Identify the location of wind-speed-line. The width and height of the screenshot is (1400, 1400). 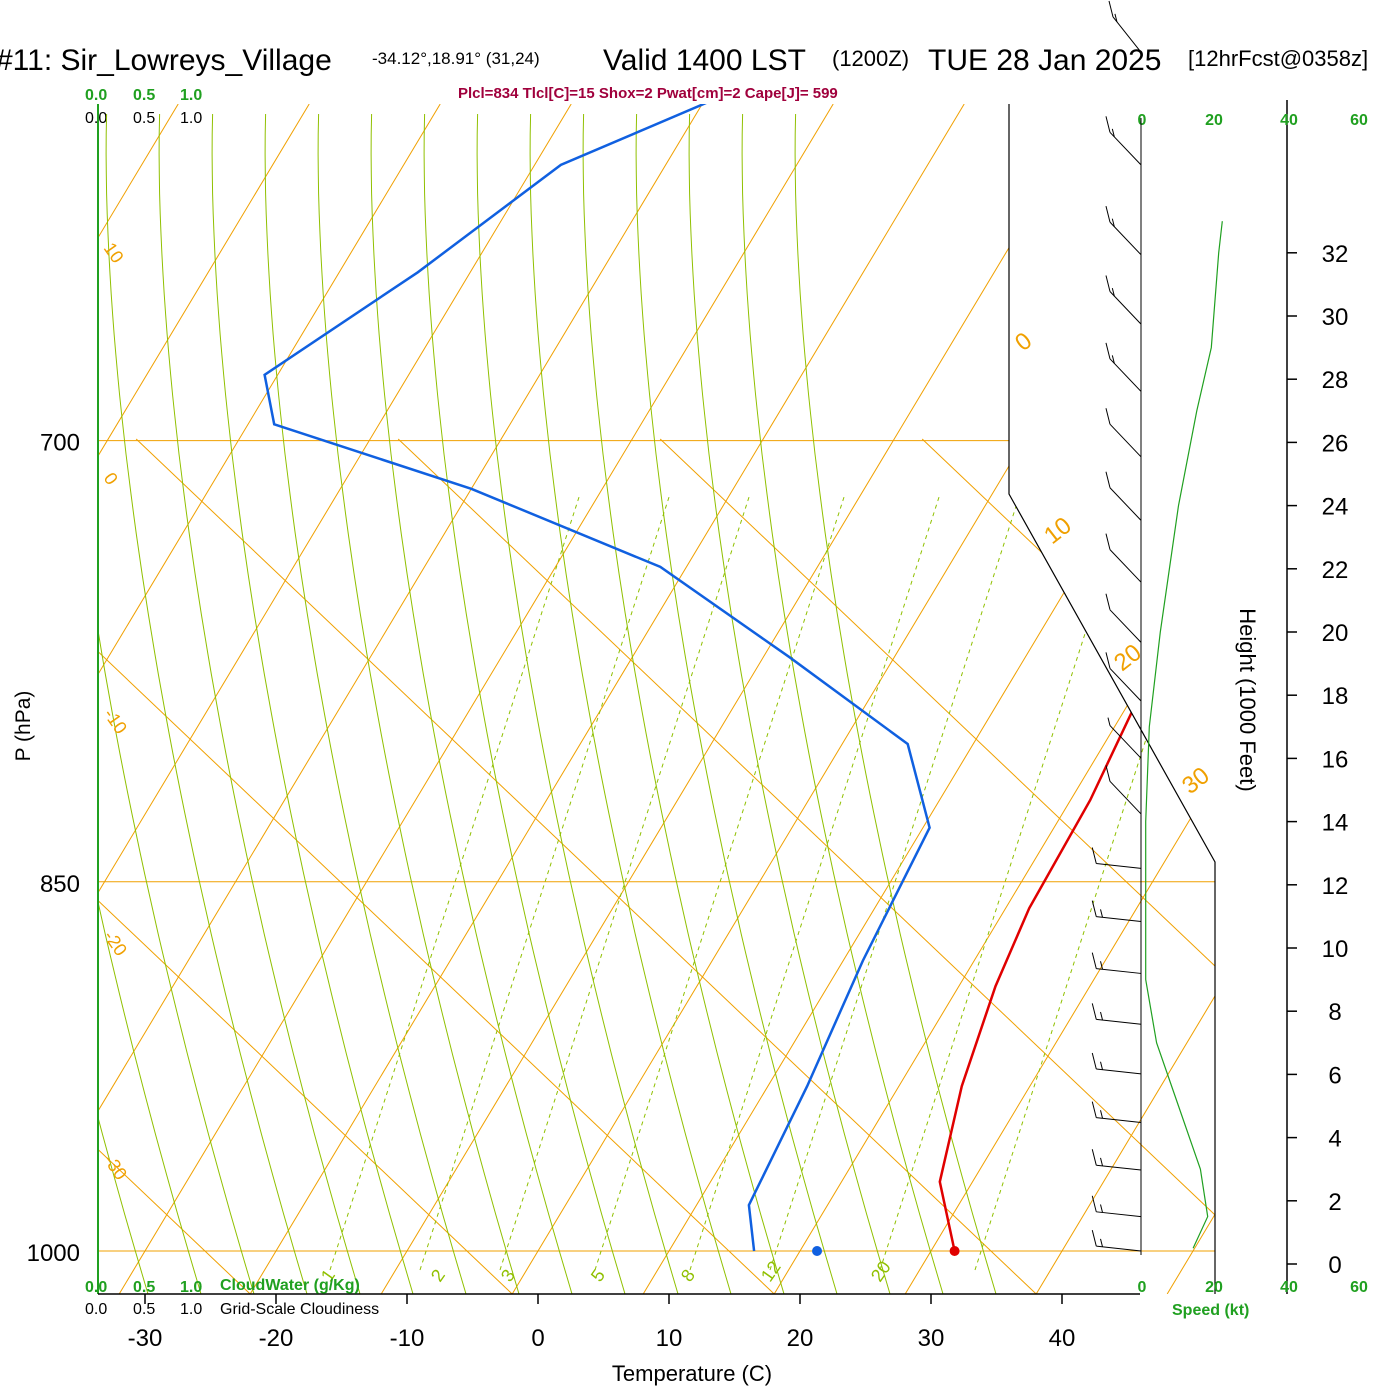
(1184, 735).